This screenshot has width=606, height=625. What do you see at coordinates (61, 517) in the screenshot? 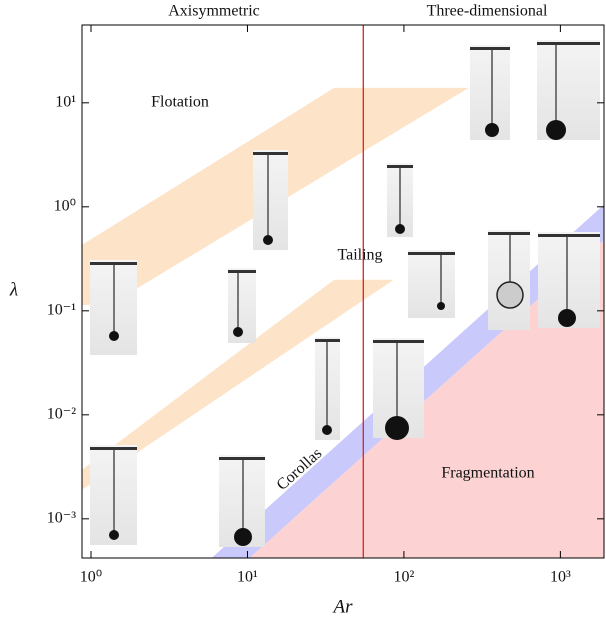
I see `y-tick-label: 10⁻³` at bounding box center [61, 517].